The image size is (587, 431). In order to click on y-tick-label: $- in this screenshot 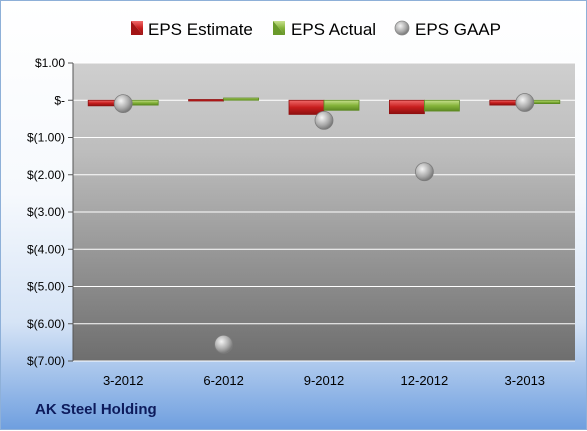, I will do `click(59, 100)`.